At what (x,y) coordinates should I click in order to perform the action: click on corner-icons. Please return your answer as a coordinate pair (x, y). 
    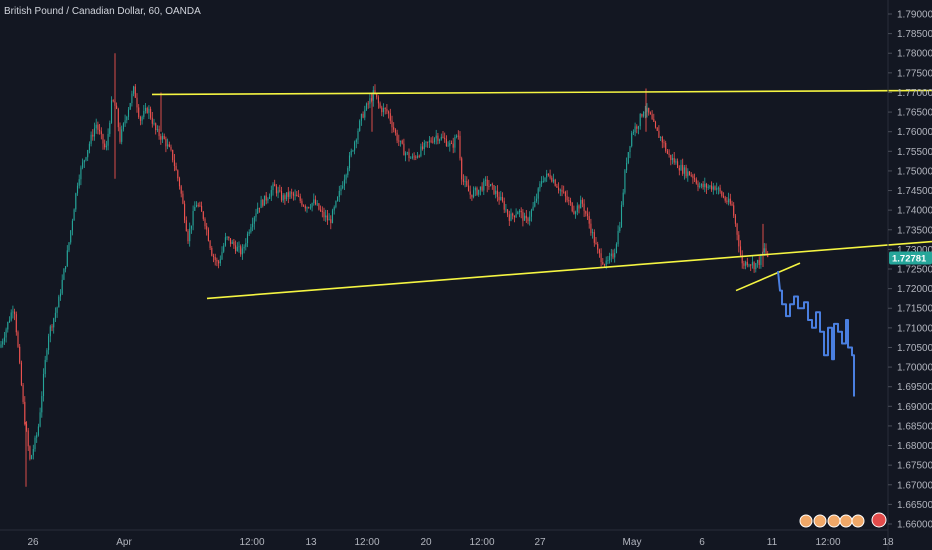
    Looking at the image, I should click on (843, 520).